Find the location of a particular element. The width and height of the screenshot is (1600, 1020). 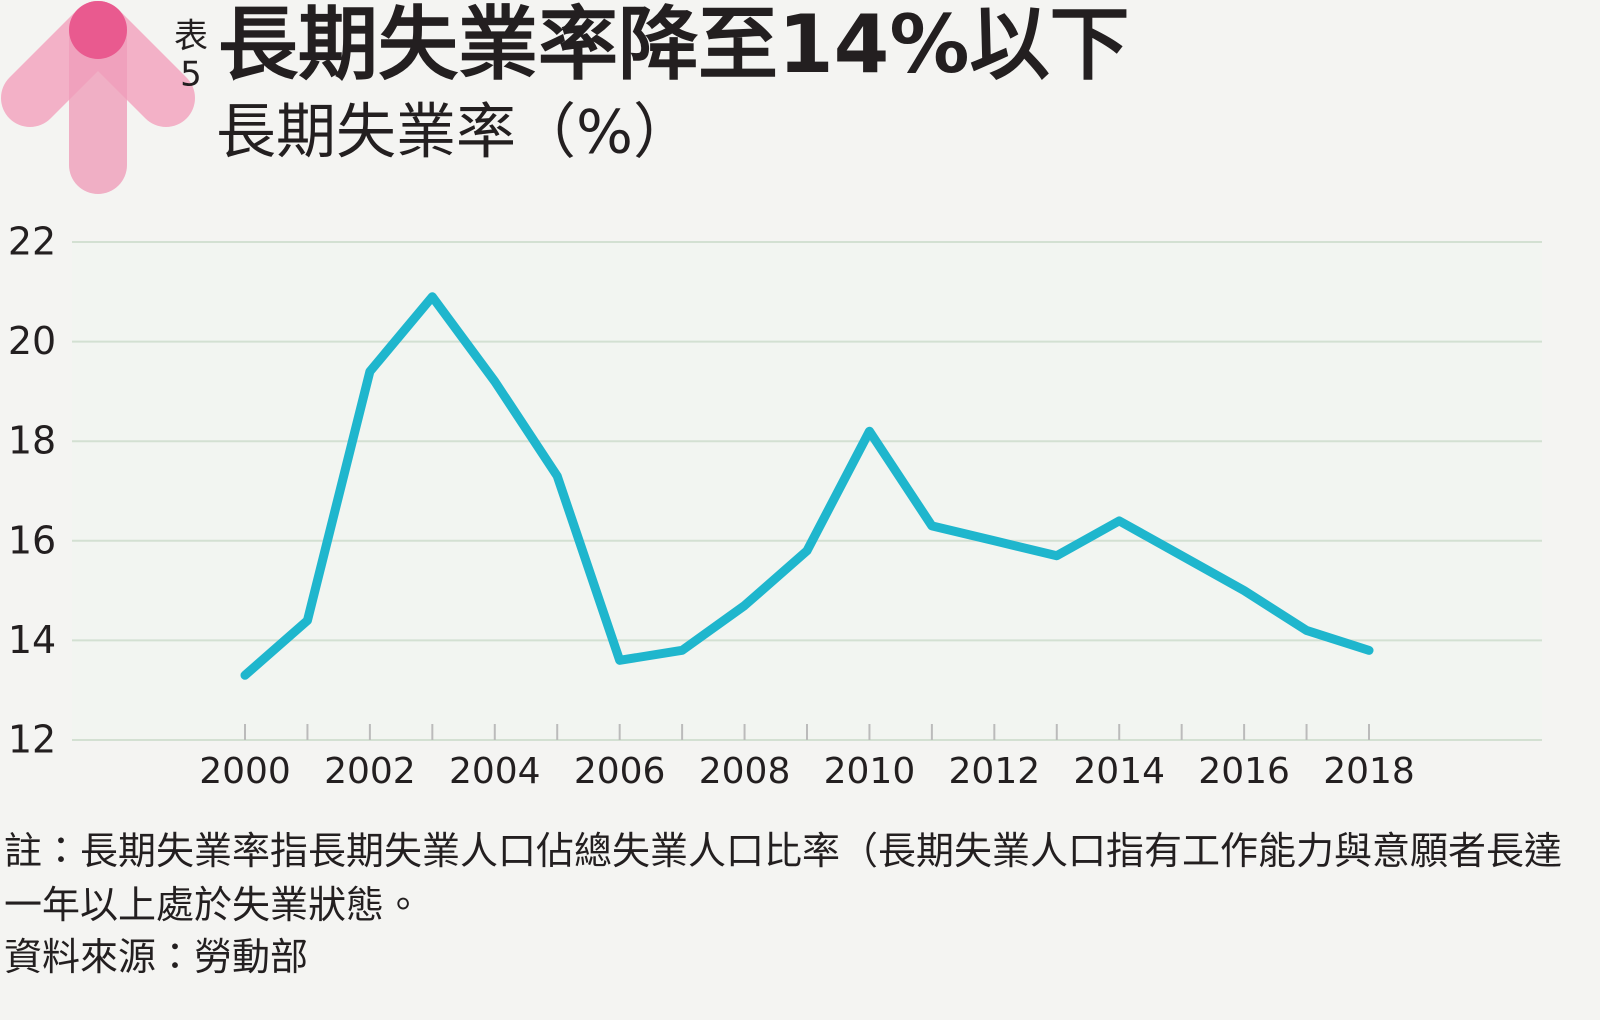

y-tick-label: 18 is located at coordinates (32, 441).